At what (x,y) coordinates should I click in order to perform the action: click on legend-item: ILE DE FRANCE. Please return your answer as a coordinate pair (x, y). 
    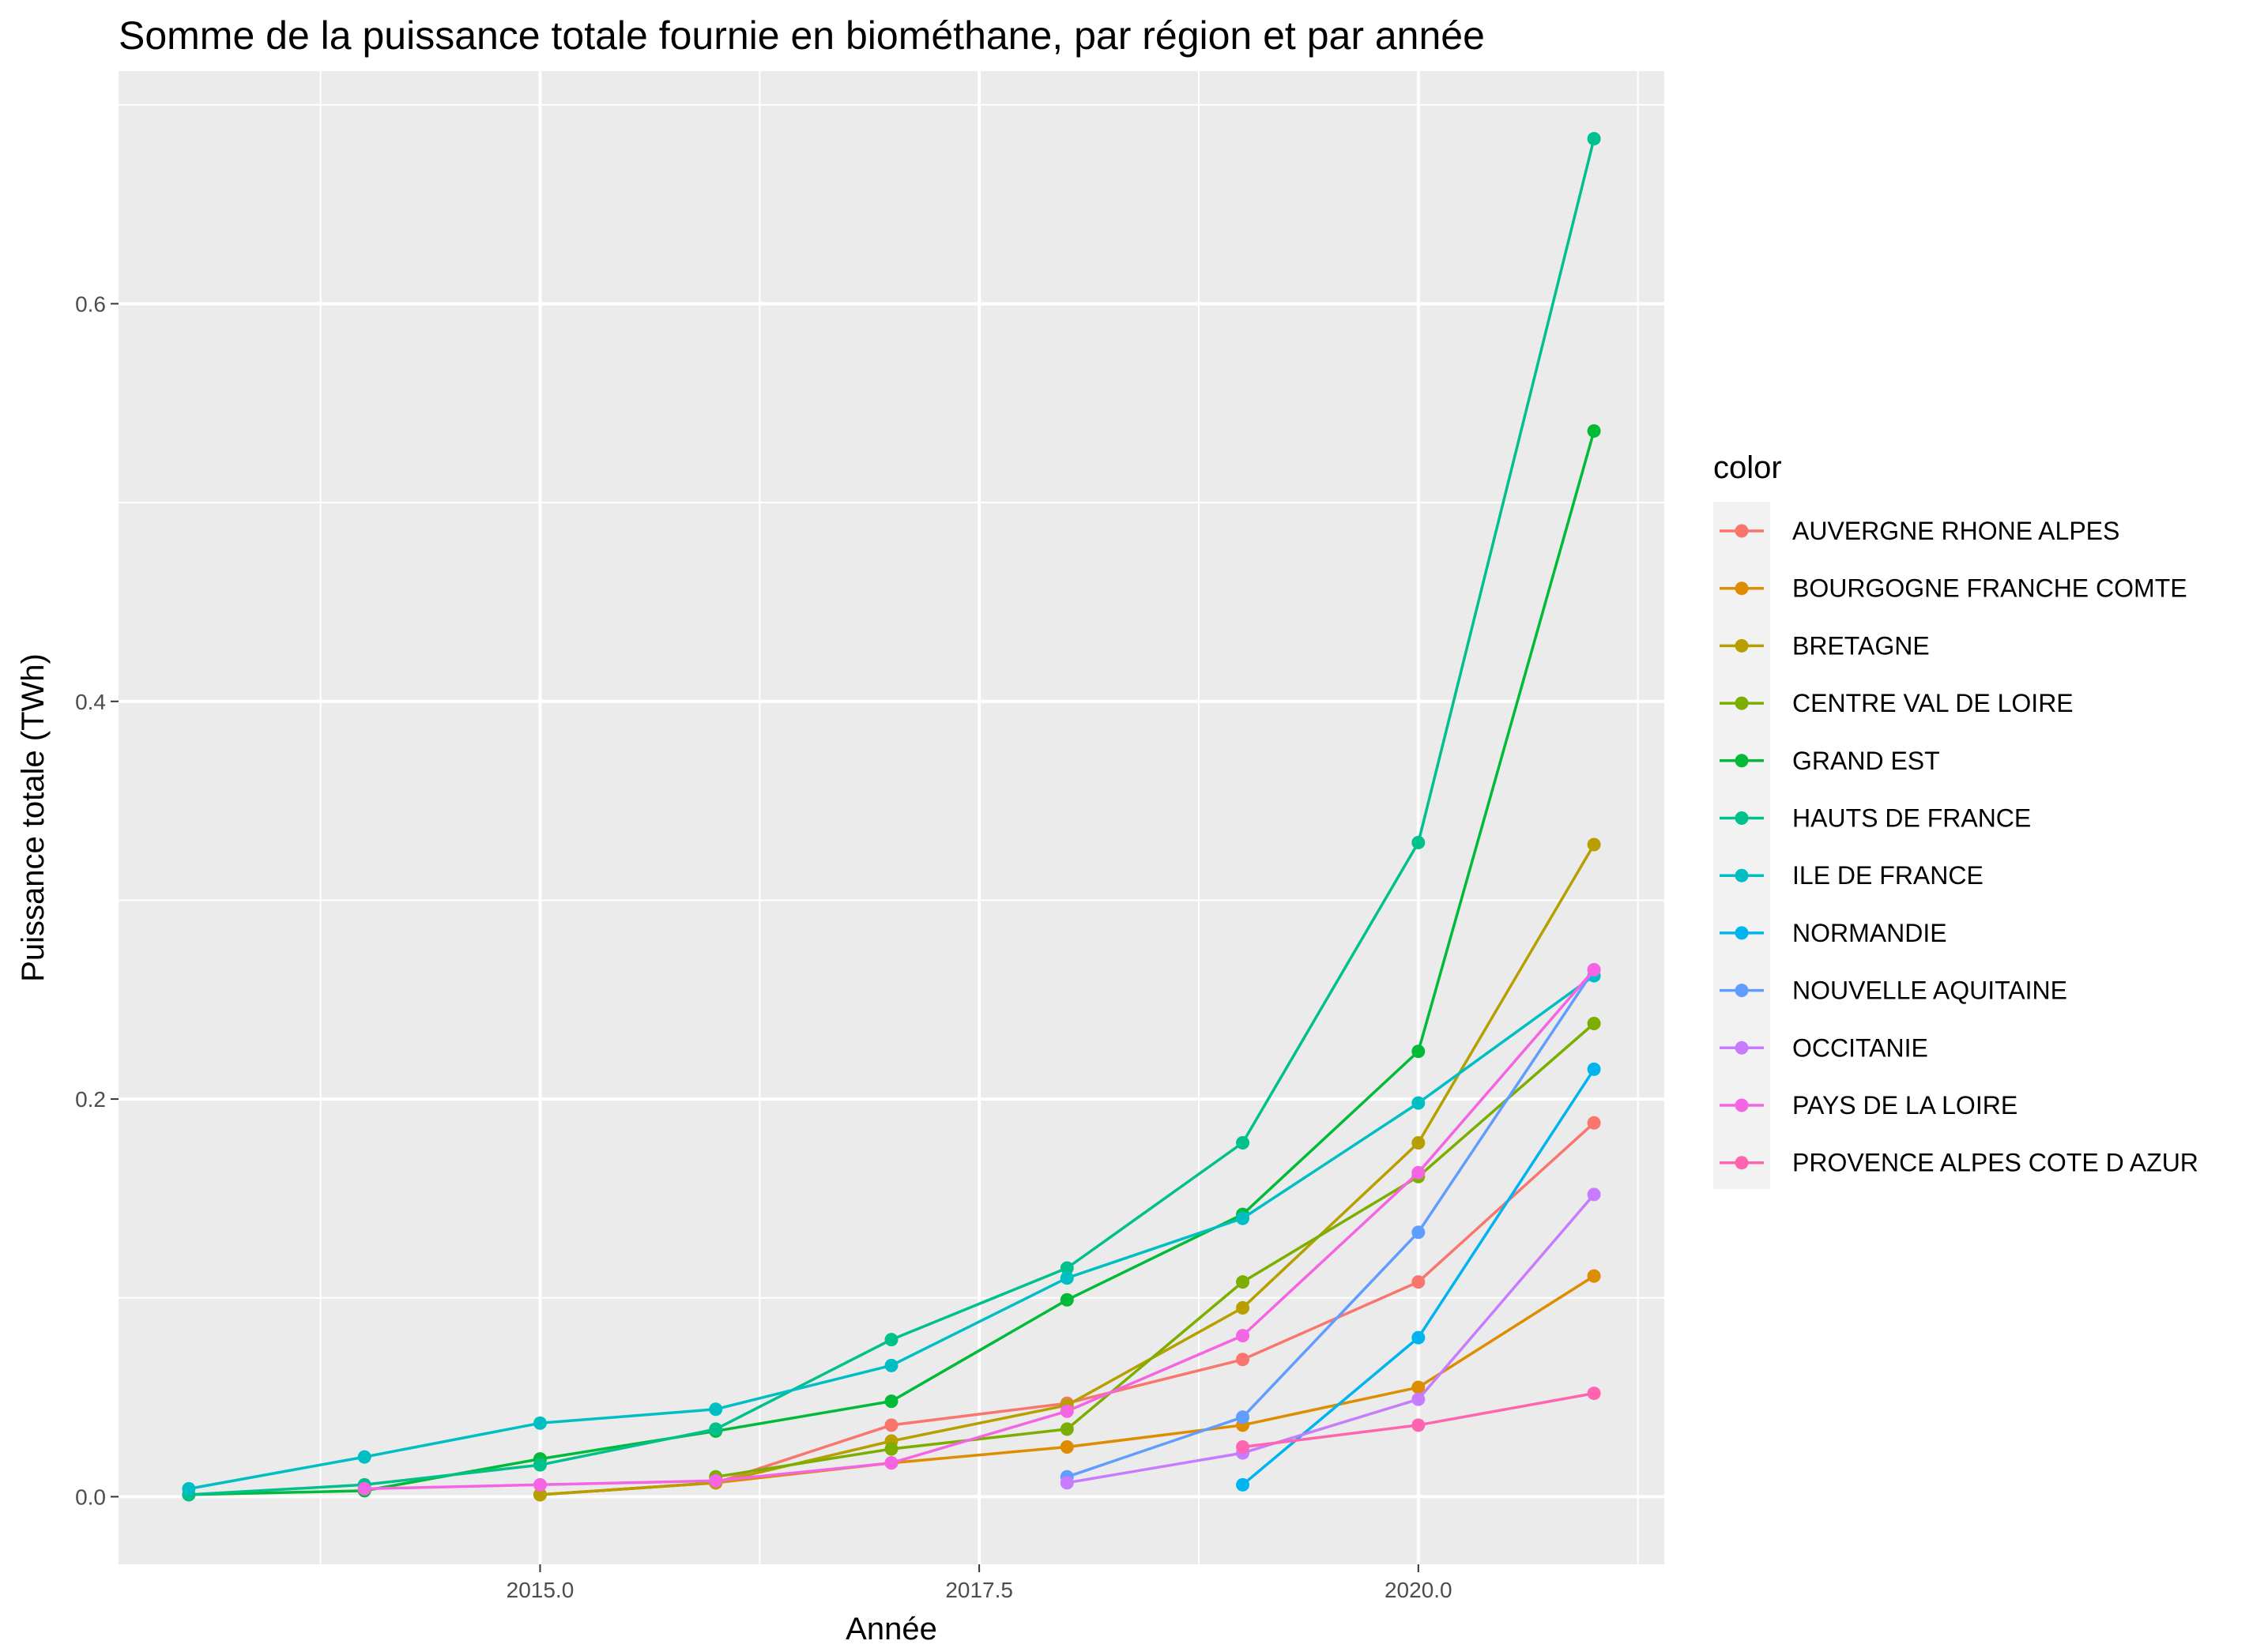
    Looking at the image, I should click on (1852, 875).